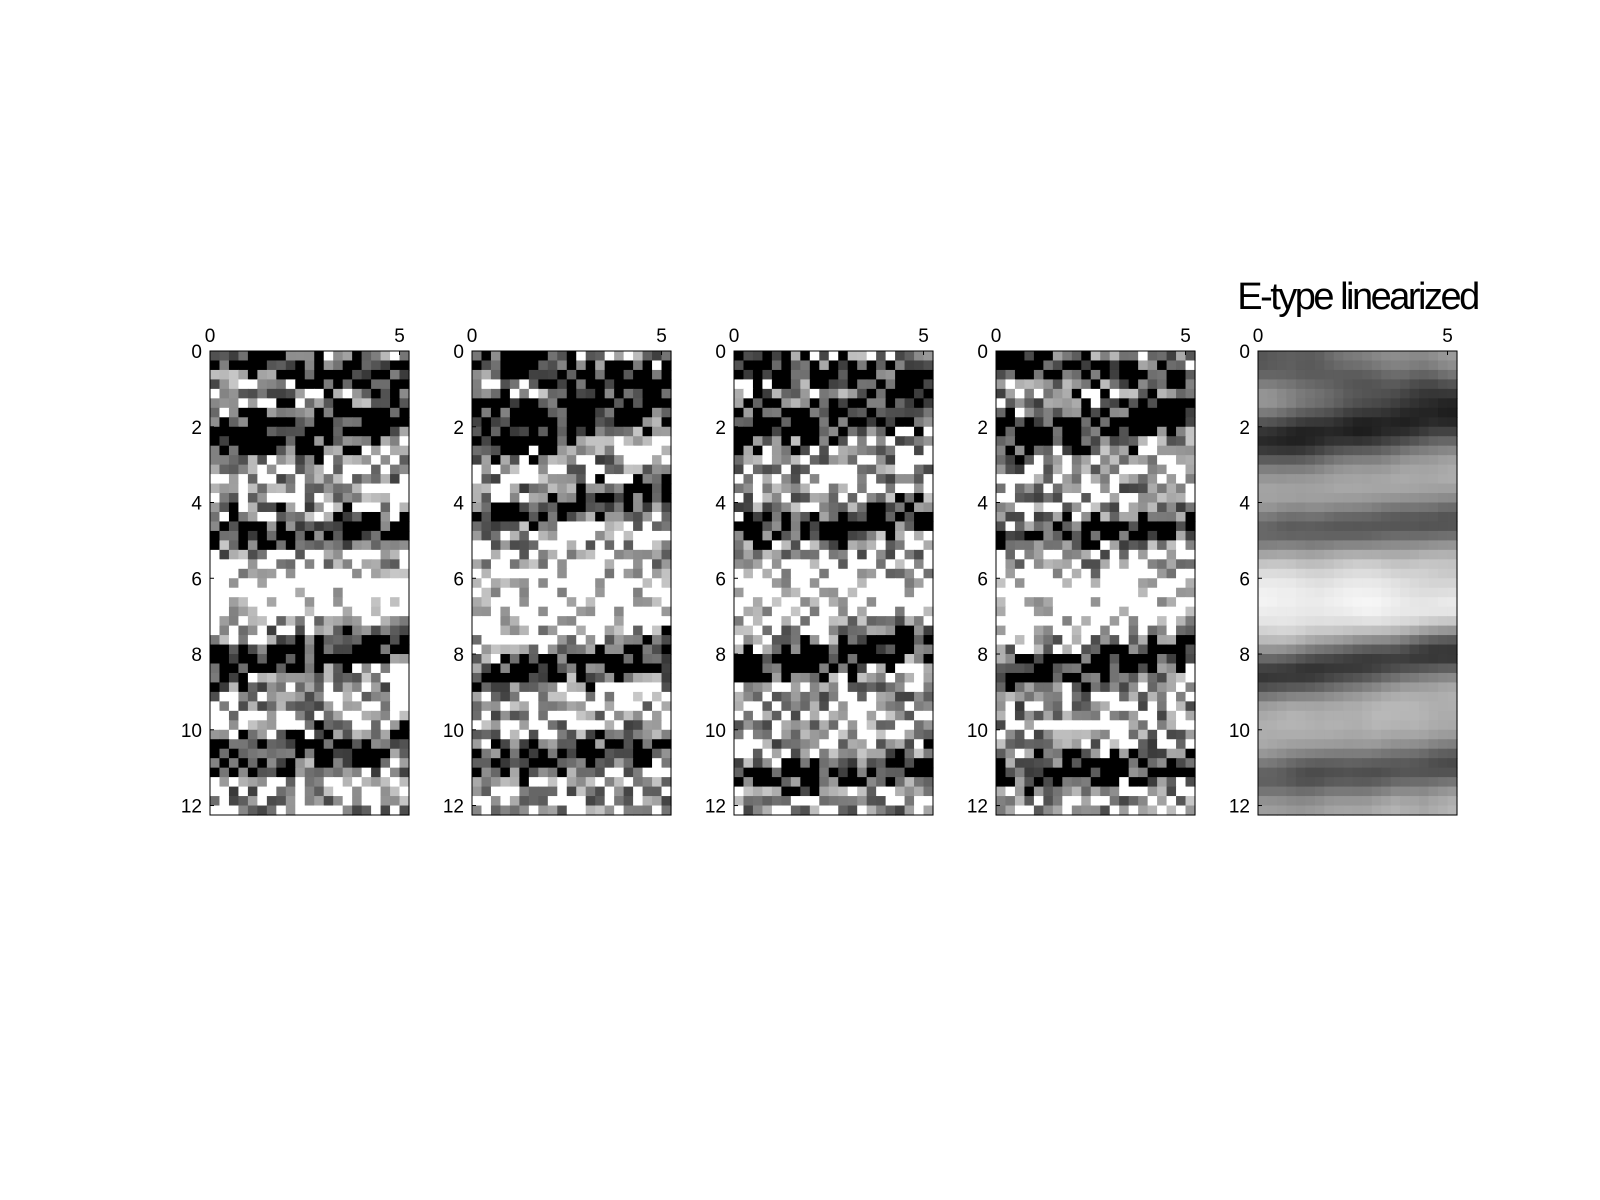 The image size is (1600, 1200). What do you see at coordinates (572, 583) in the screenshot?
I see `heatmap-cells` at bounding box center [572, 583].